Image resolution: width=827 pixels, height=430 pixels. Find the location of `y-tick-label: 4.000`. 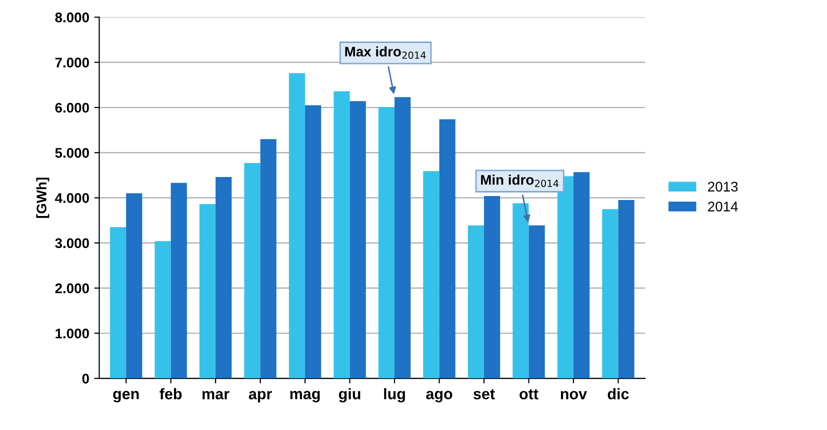

y-tick-label: 4.000 is located at coordinates (71, 198).